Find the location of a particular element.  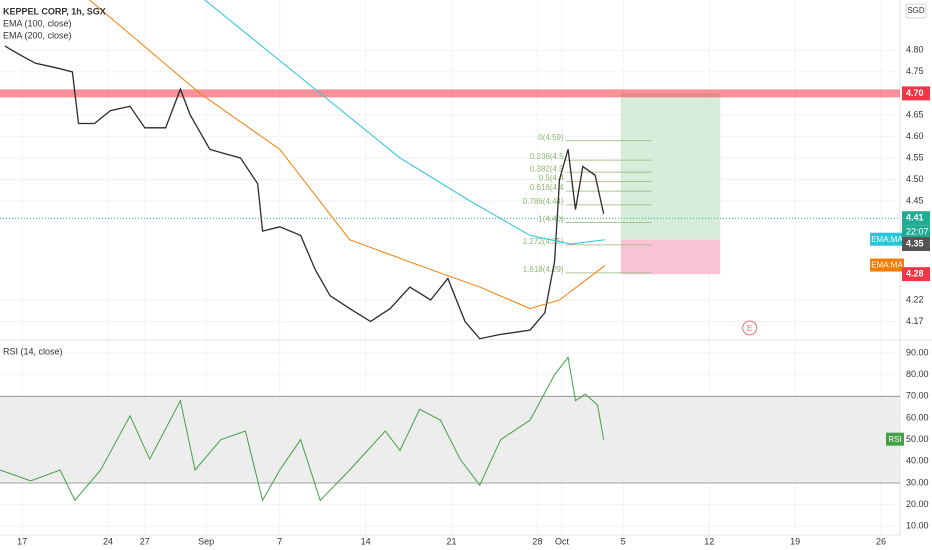

pane-title: RSI (14, close) is located at coordinates (33, 351).